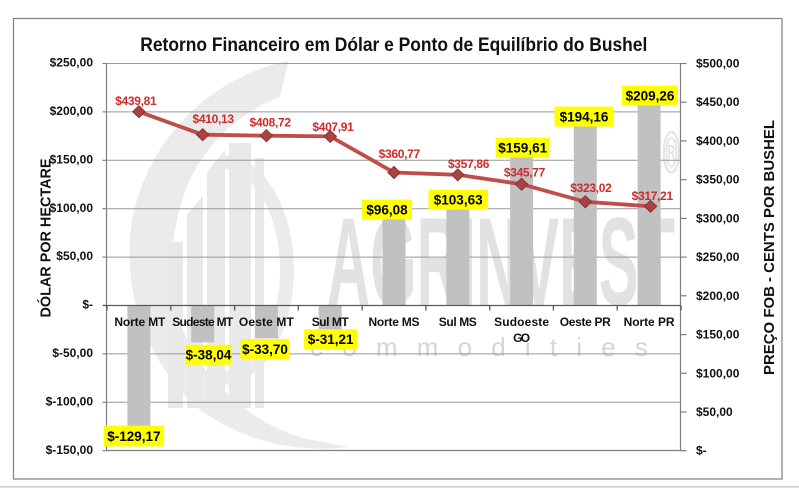 The width and height of the screenshot is (799, 496). I want to click on svg-text: $500,00, so click(718, 64).